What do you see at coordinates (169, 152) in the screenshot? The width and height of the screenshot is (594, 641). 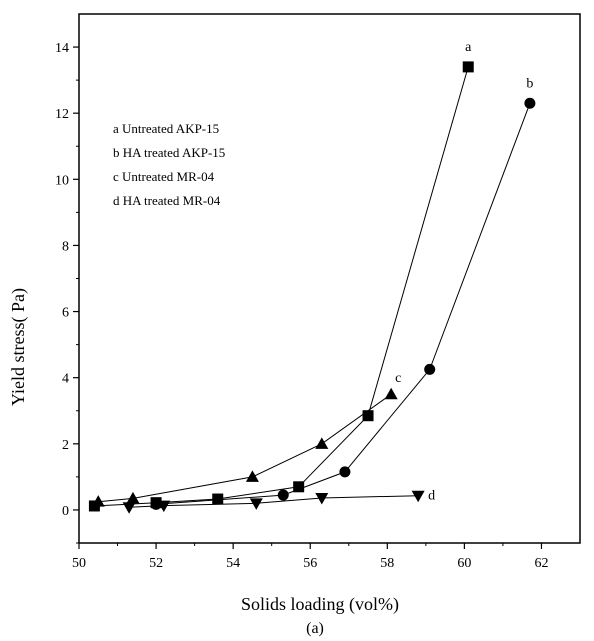 I see `legend-entry-b: b HA treated AKP-15` at bounding box center [169, 152].